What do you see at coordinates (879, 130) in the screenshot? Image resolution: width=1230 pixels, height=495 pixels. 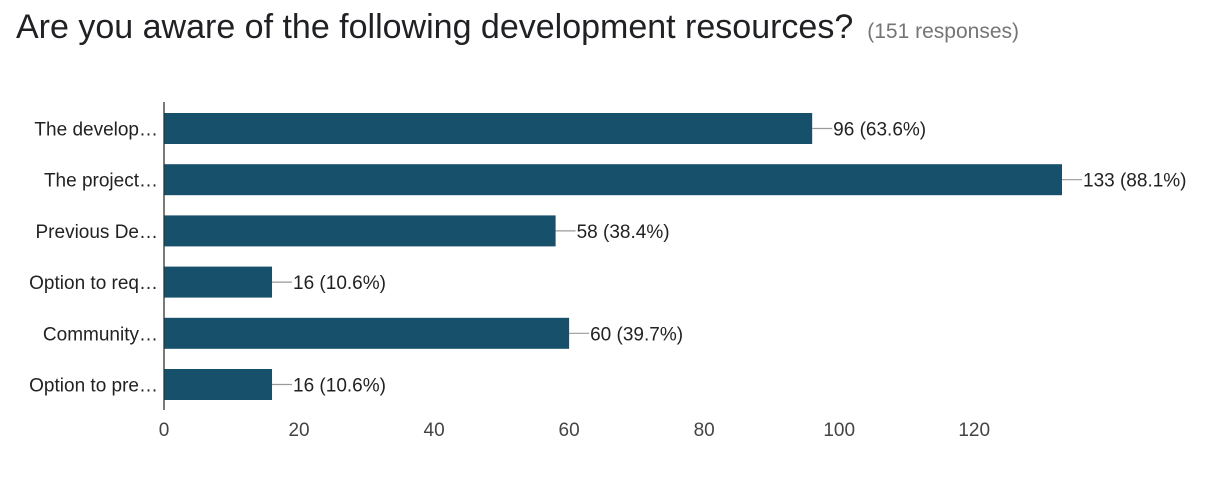 I see `value-label-0: 96 (63.6%)` at bounding box center [879, 130].